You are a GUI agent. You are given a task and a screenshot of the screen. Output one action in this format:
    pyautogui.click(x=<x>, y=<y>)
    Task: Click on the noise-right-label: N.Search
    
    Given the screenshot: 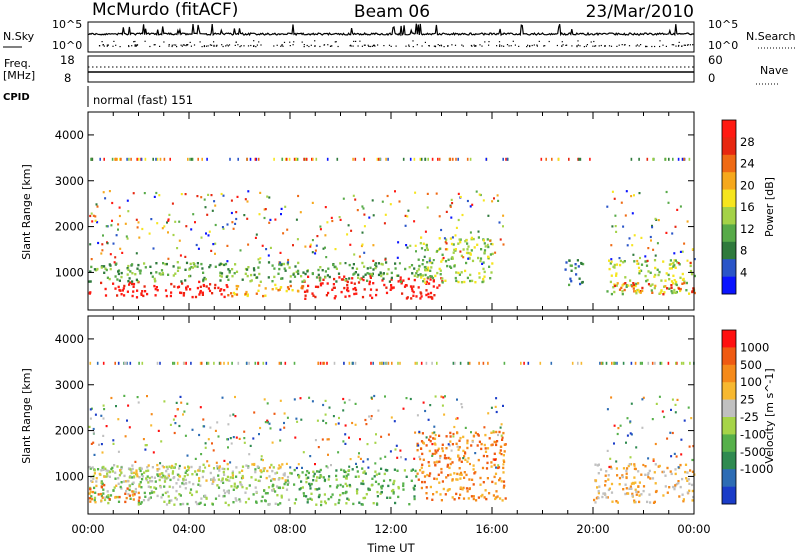 What is the action you would take?
    pyautogui.click(x=771, y=36)
    